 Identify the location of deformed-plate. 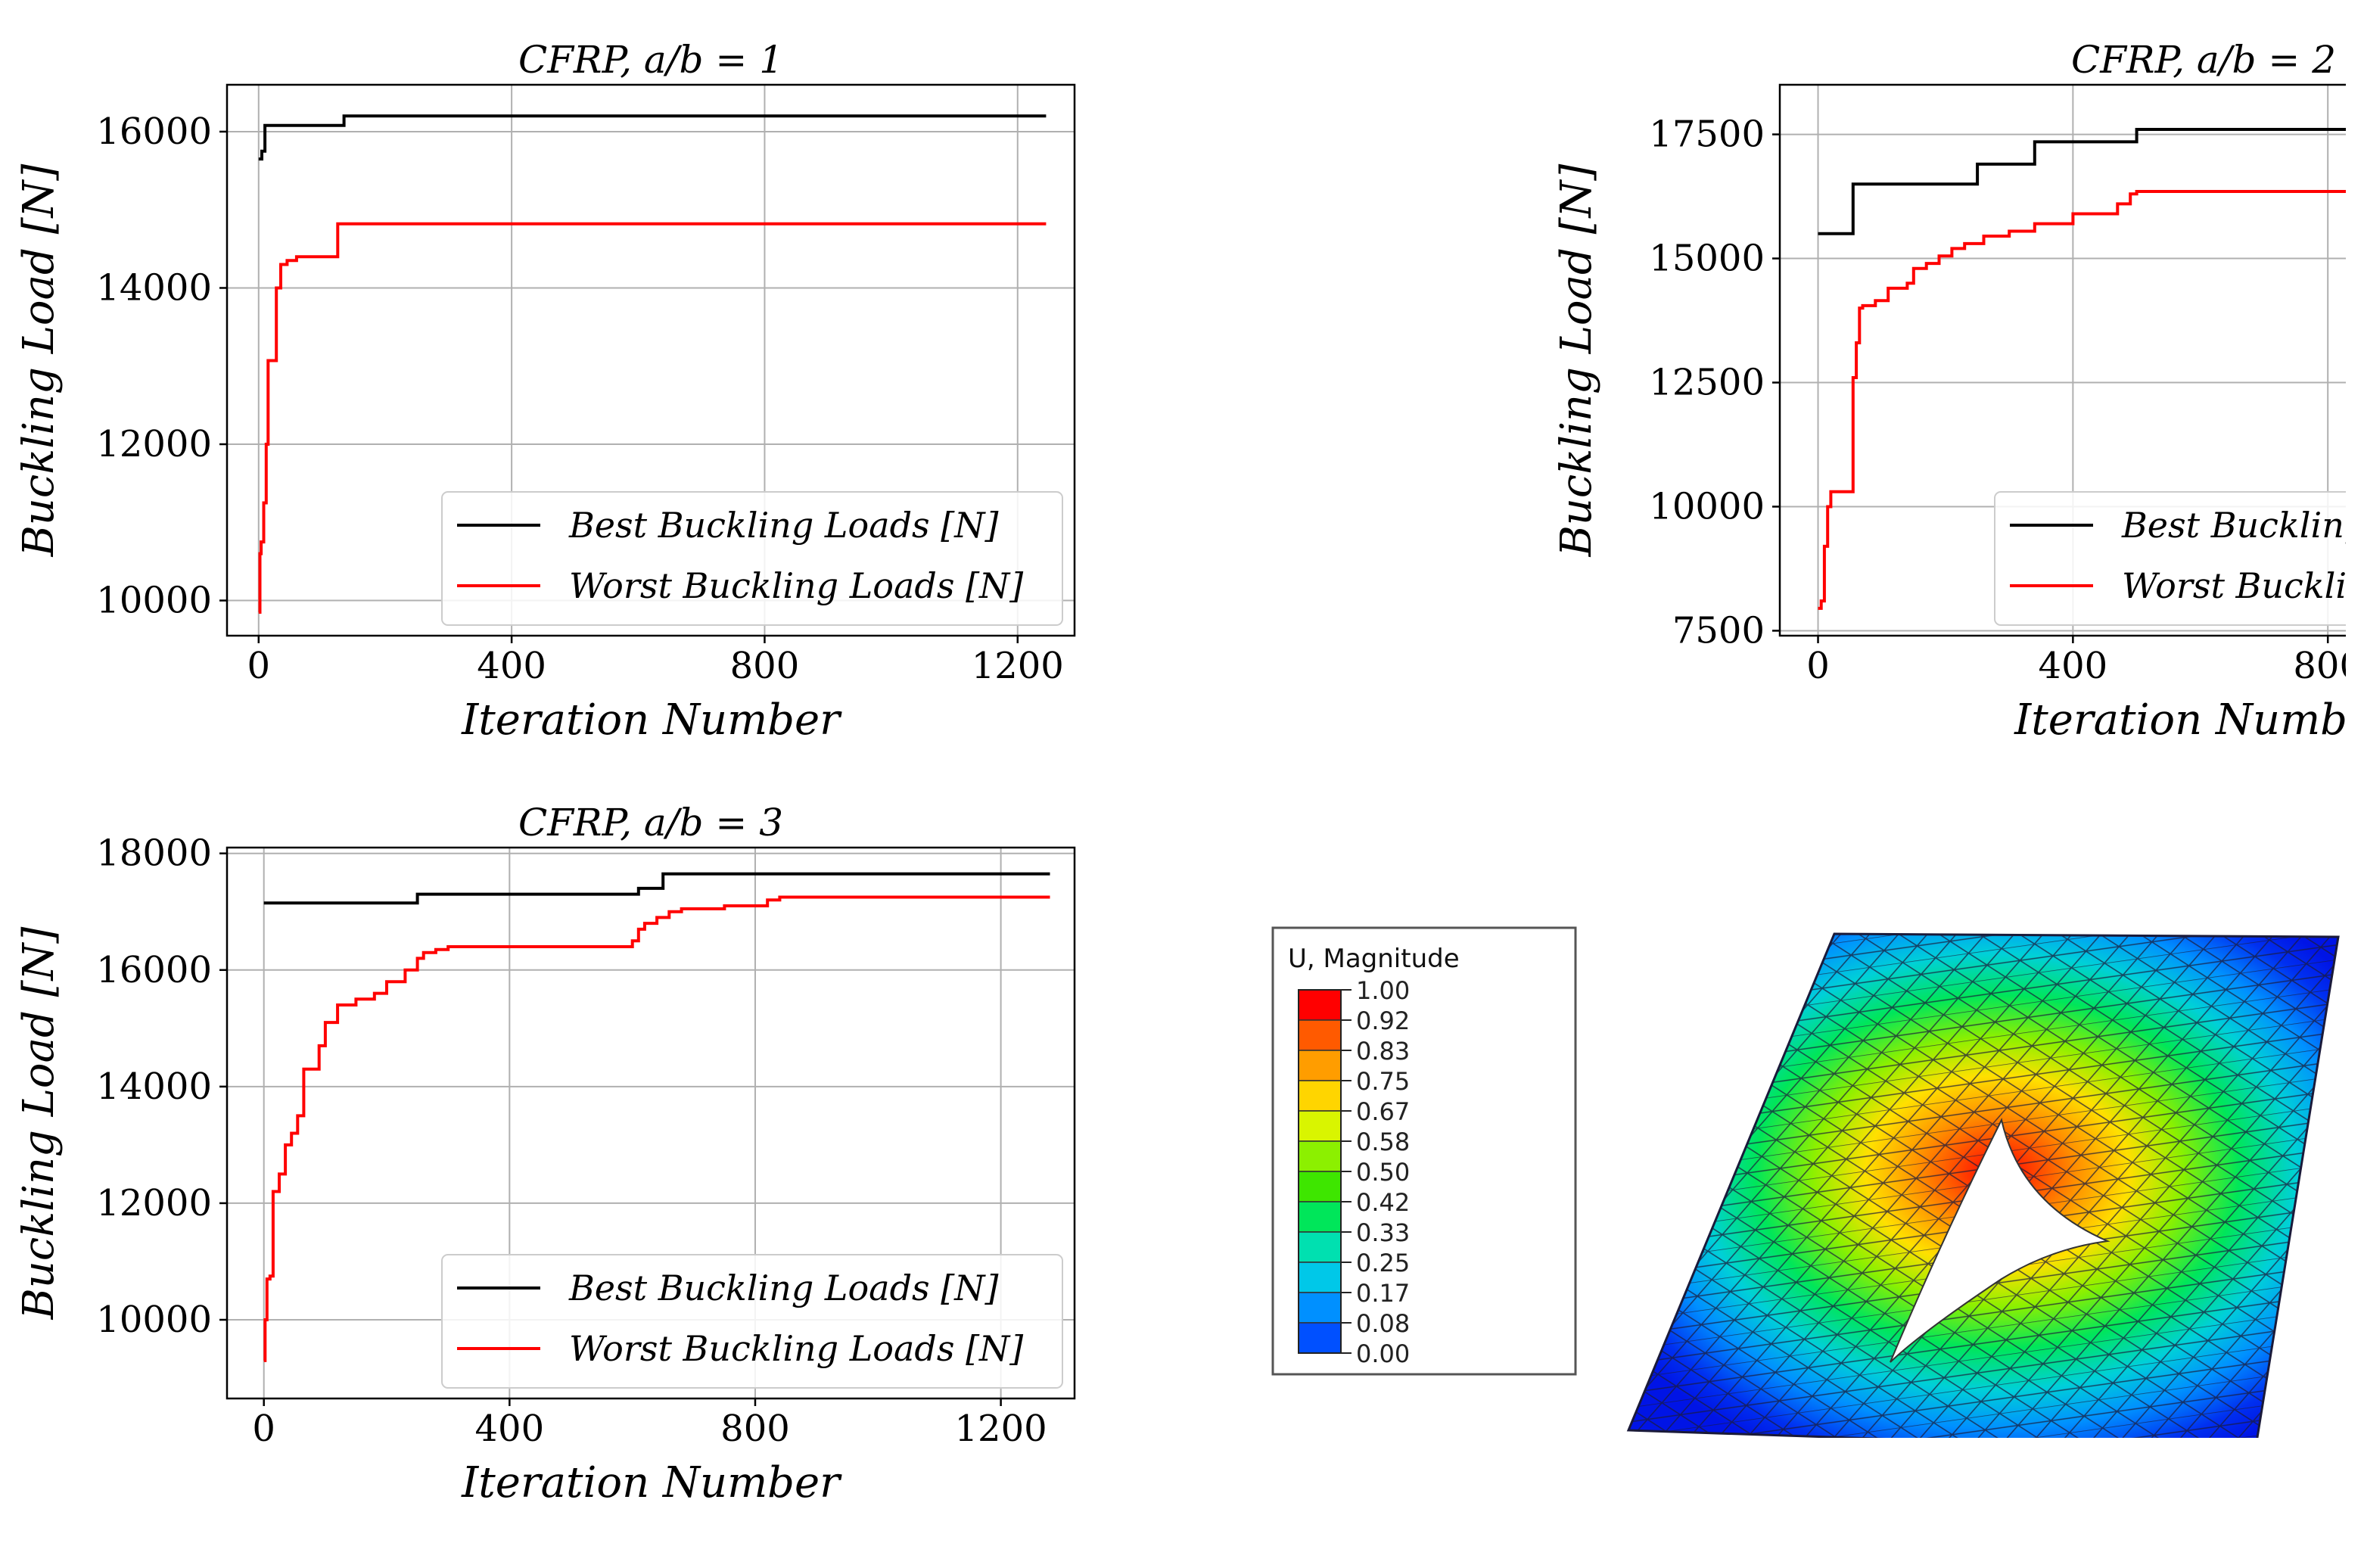
(1983, 1192).